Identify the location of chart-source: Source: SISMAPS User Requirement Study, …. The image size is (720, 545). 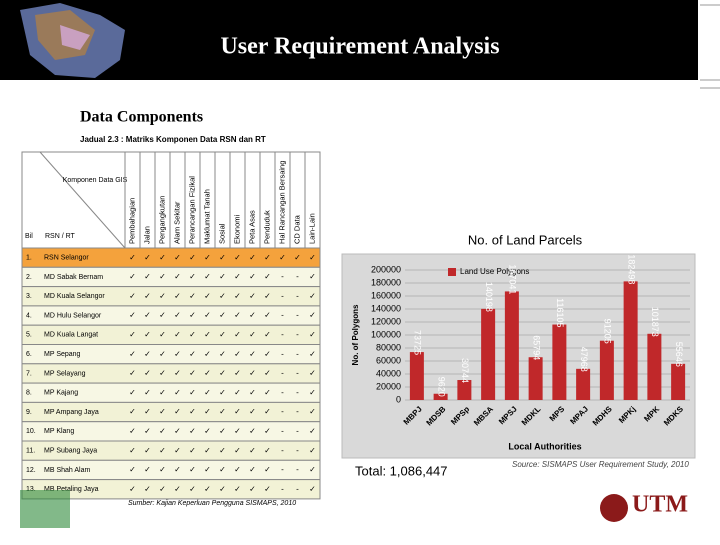
(600, 464).